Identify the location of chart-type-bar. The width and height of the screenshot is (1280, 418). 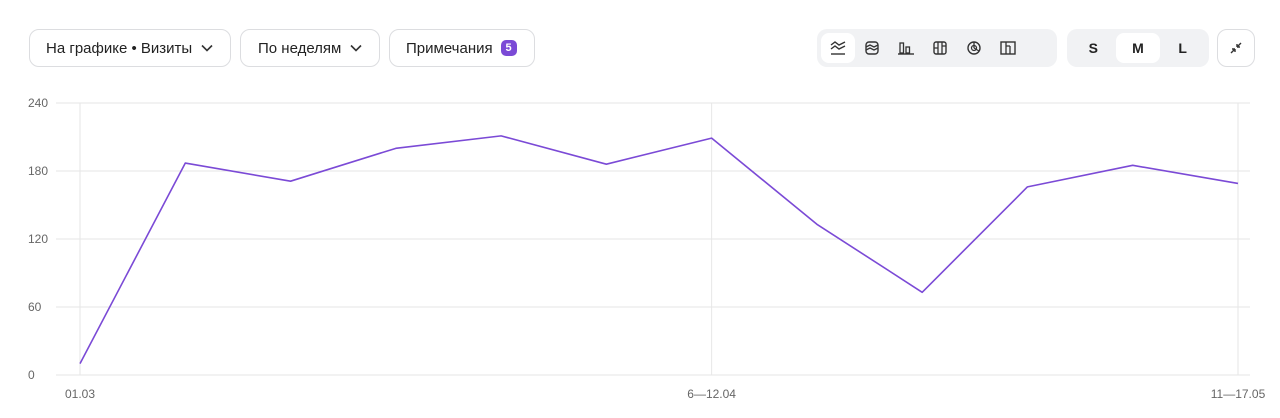
(906, 48).